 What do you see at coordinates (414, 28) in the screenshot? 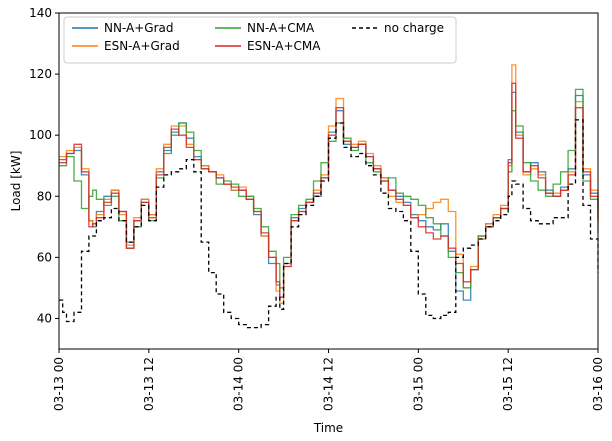
I see `legend-entry-label: no charge` at bounding box center [414, 28].